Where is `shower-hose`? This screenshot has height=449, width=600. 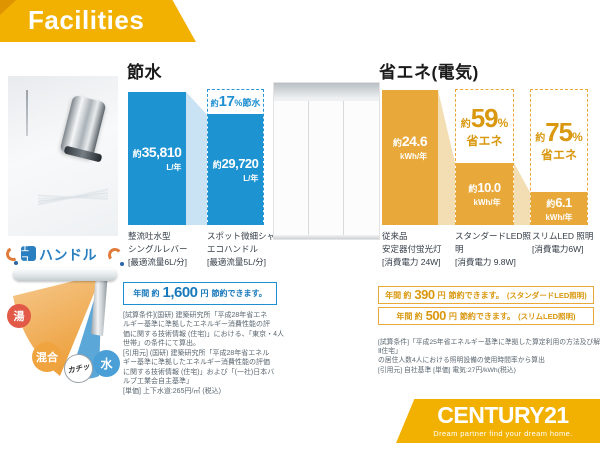 shower-hose is located at coordinates (27, 113).